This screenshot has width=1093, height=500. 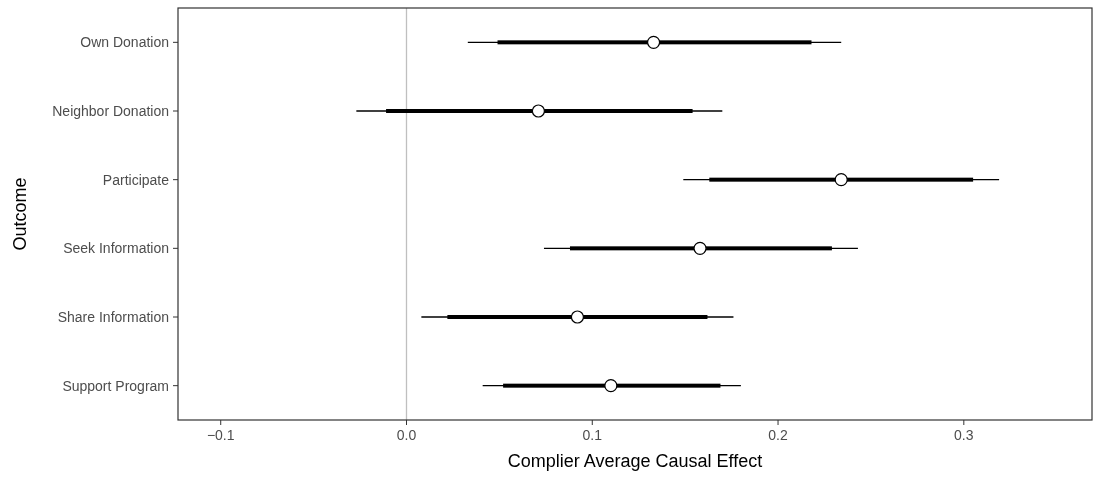 I want to click on y-axis-title: Outcome, so click(x=20, y=214).